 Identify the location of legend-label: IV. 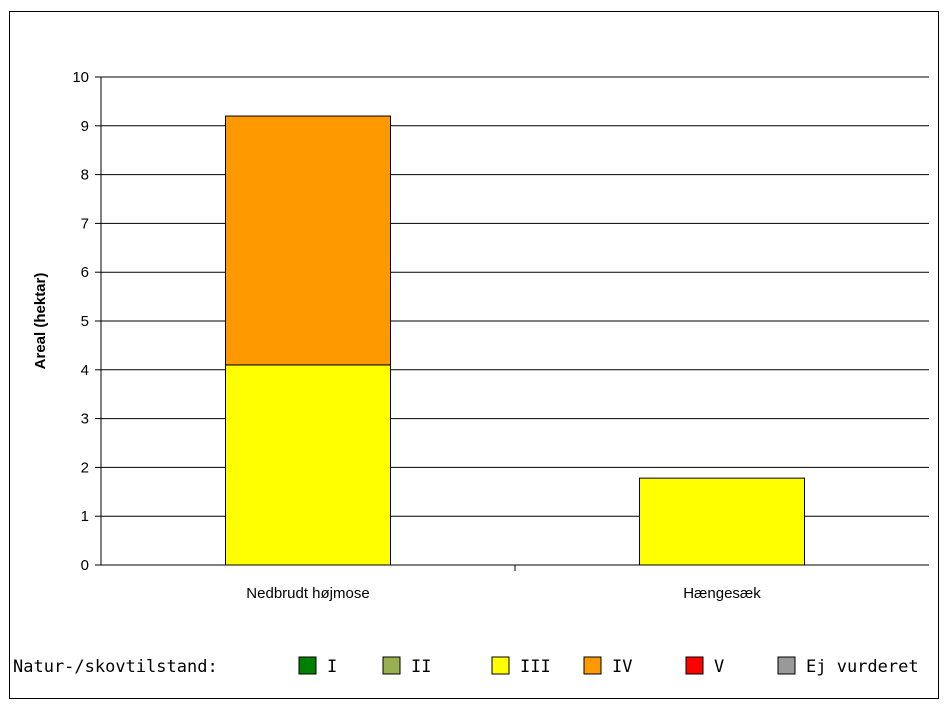
(622, 667).